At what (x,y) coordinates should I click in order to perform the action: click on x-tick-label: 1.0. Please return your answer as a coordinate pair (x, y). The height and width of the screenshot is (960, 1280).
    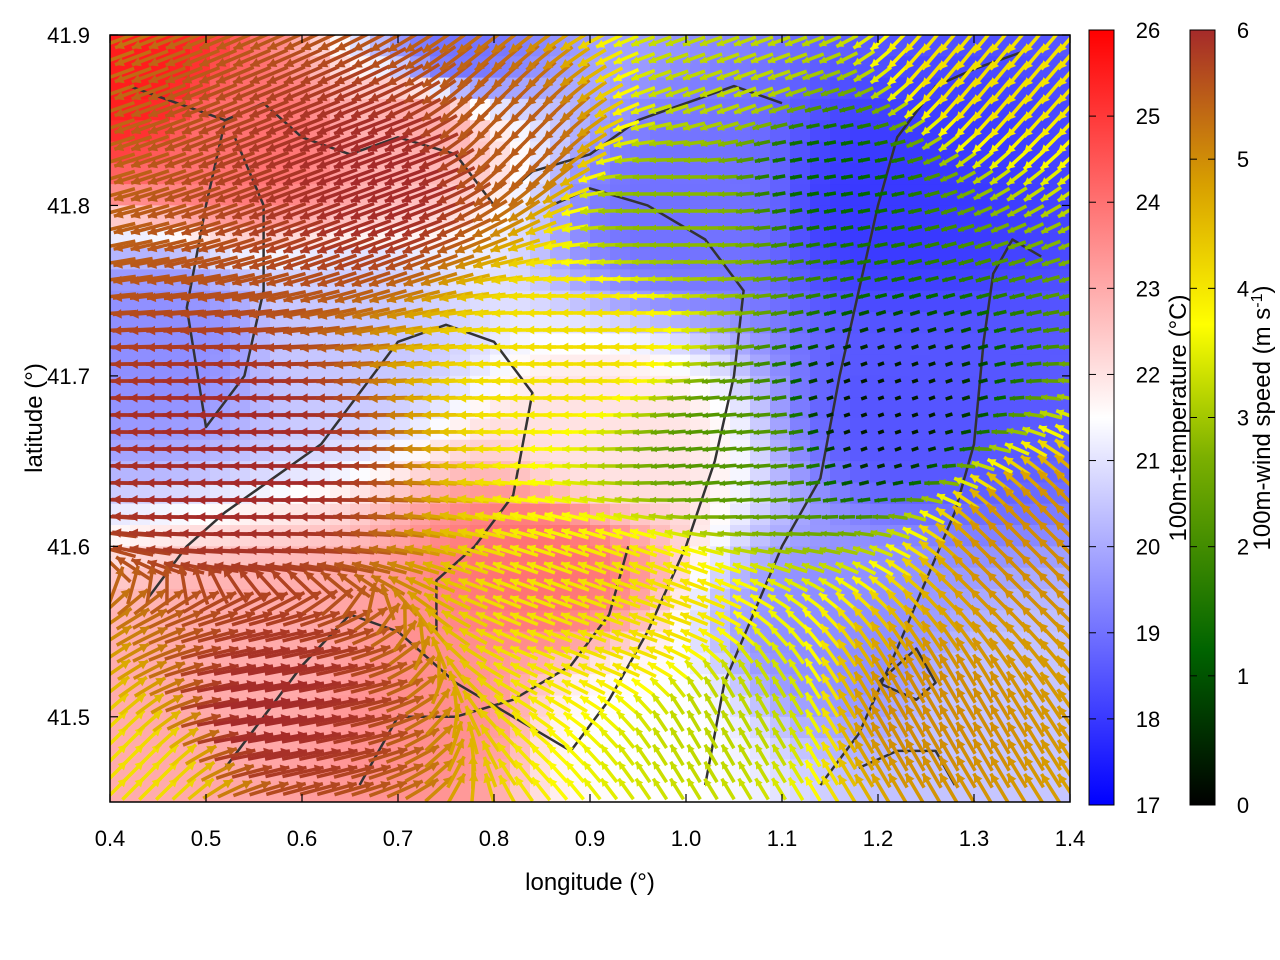
    Looking at the image, I should click on (686, 838).